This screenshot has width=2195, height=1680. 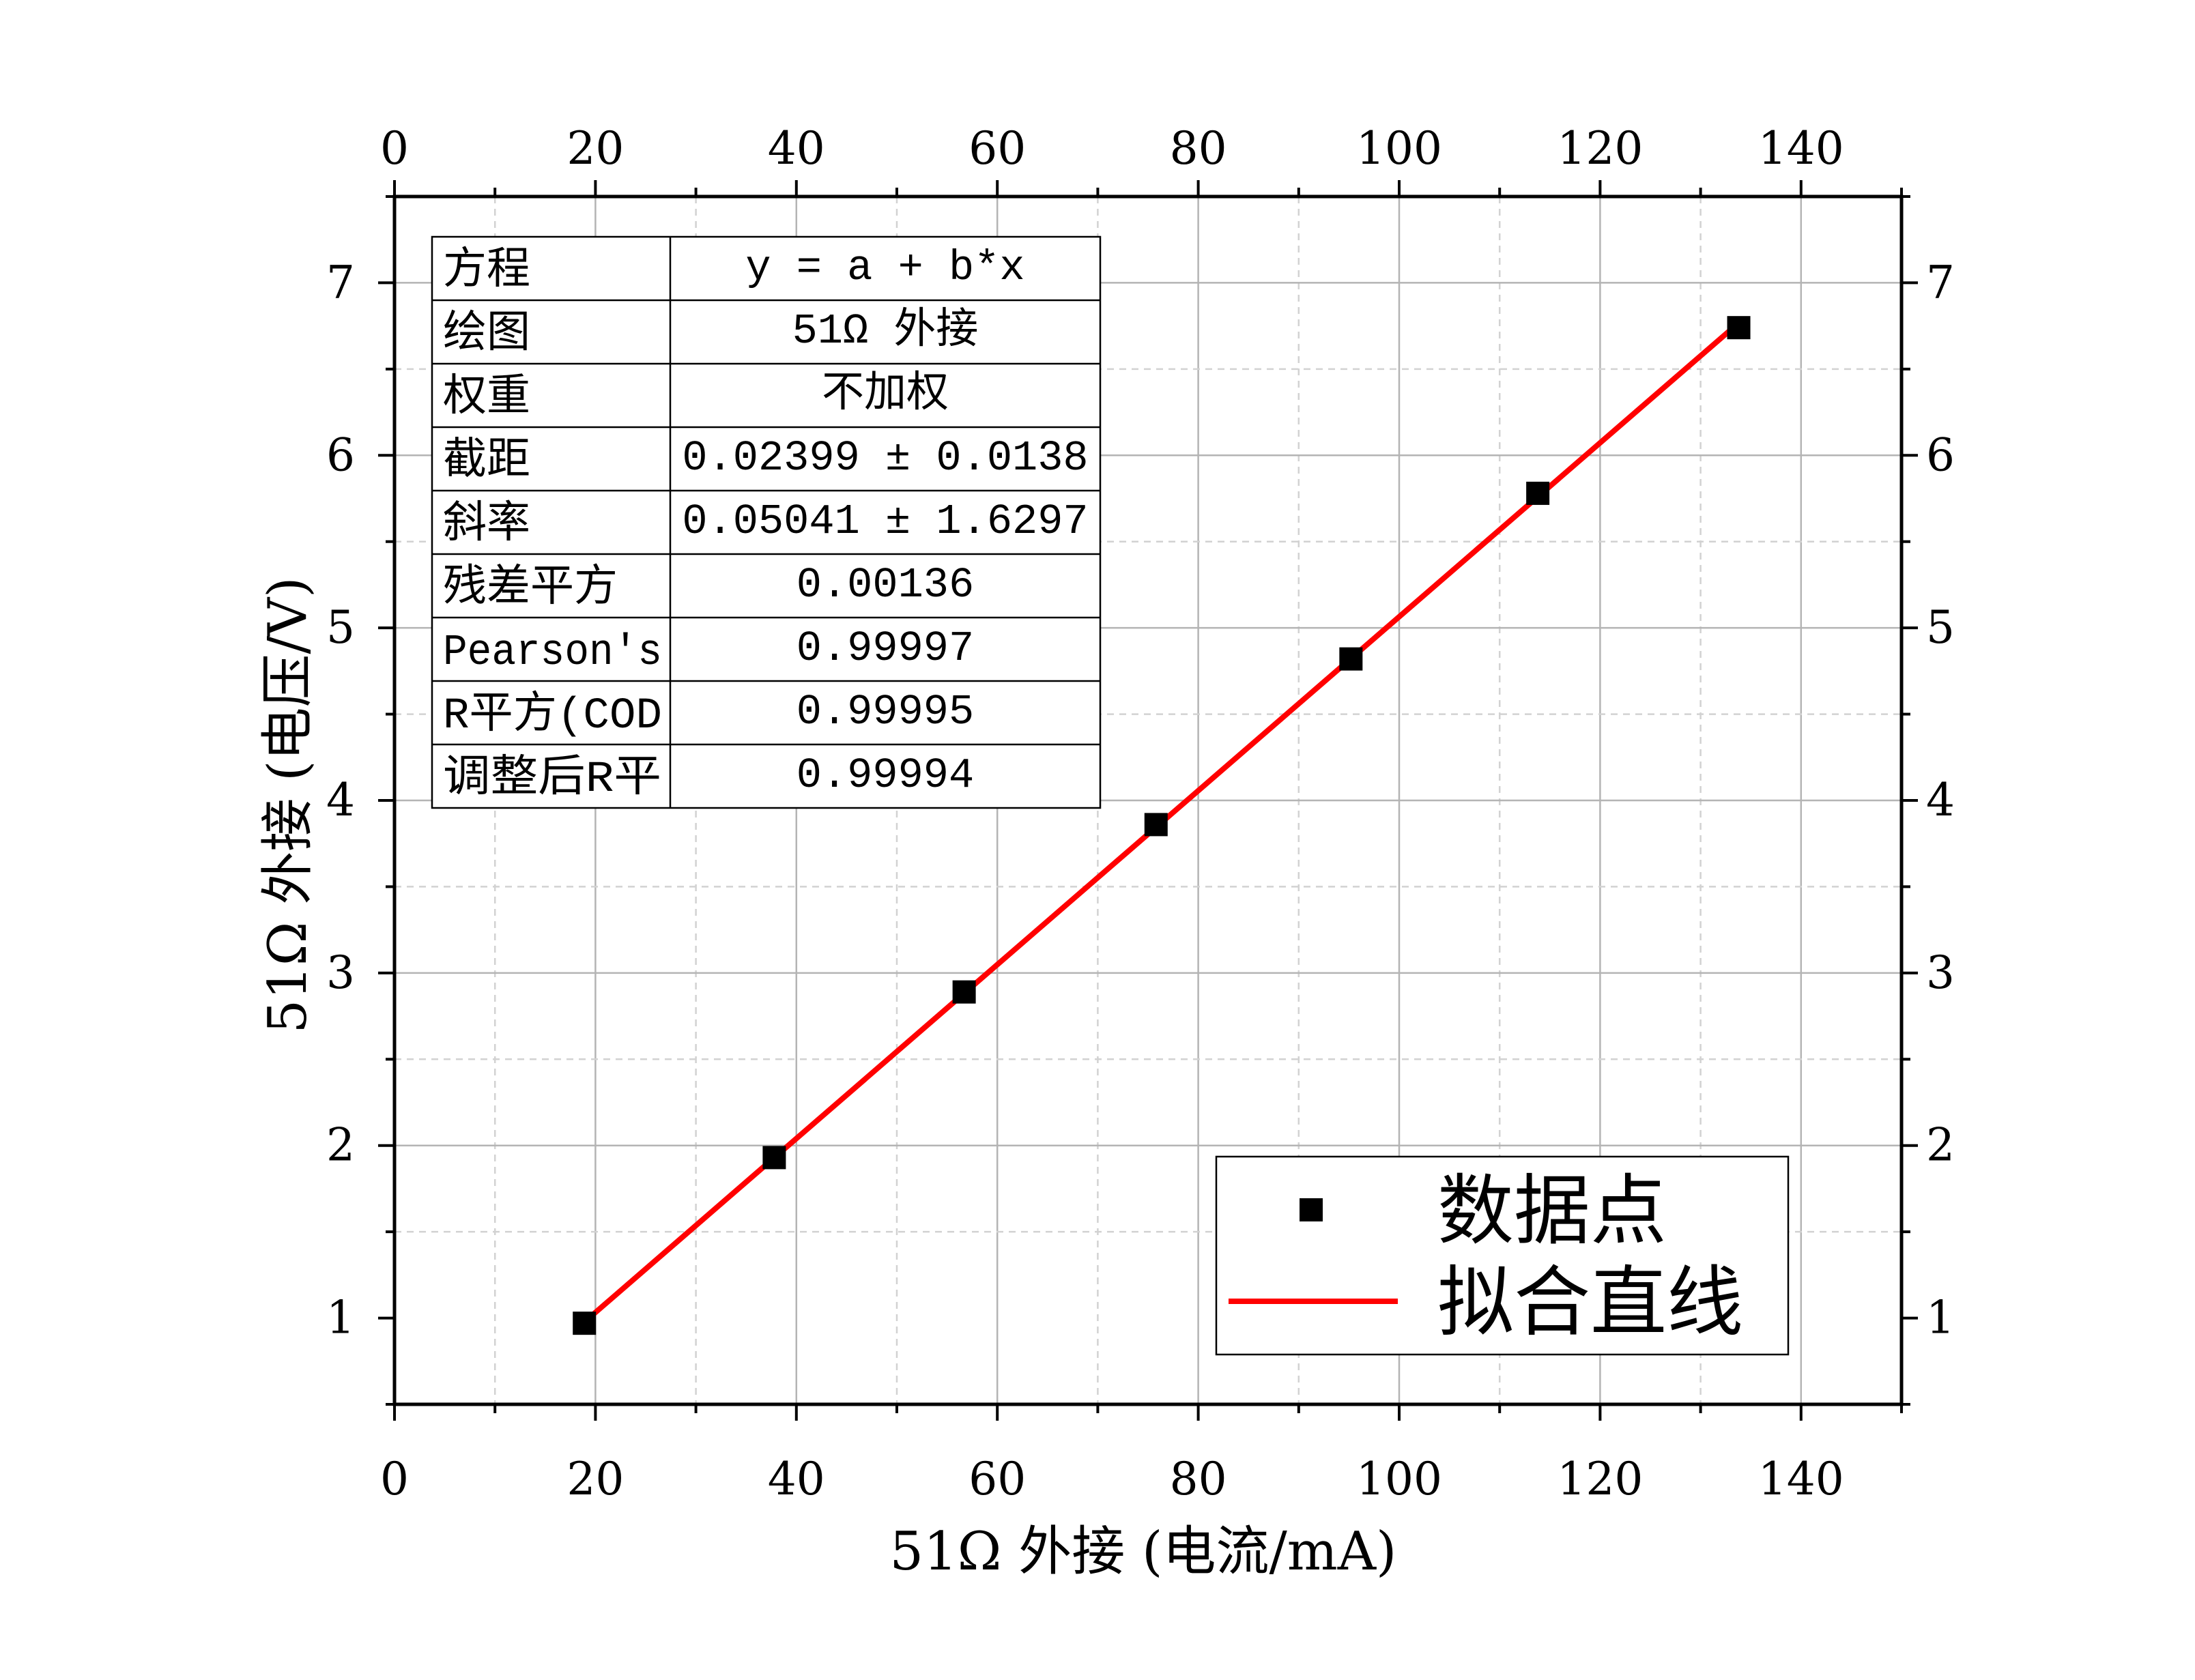 I want to click on x-tick-label-bottom: 60, so click(x=997, y=1479).